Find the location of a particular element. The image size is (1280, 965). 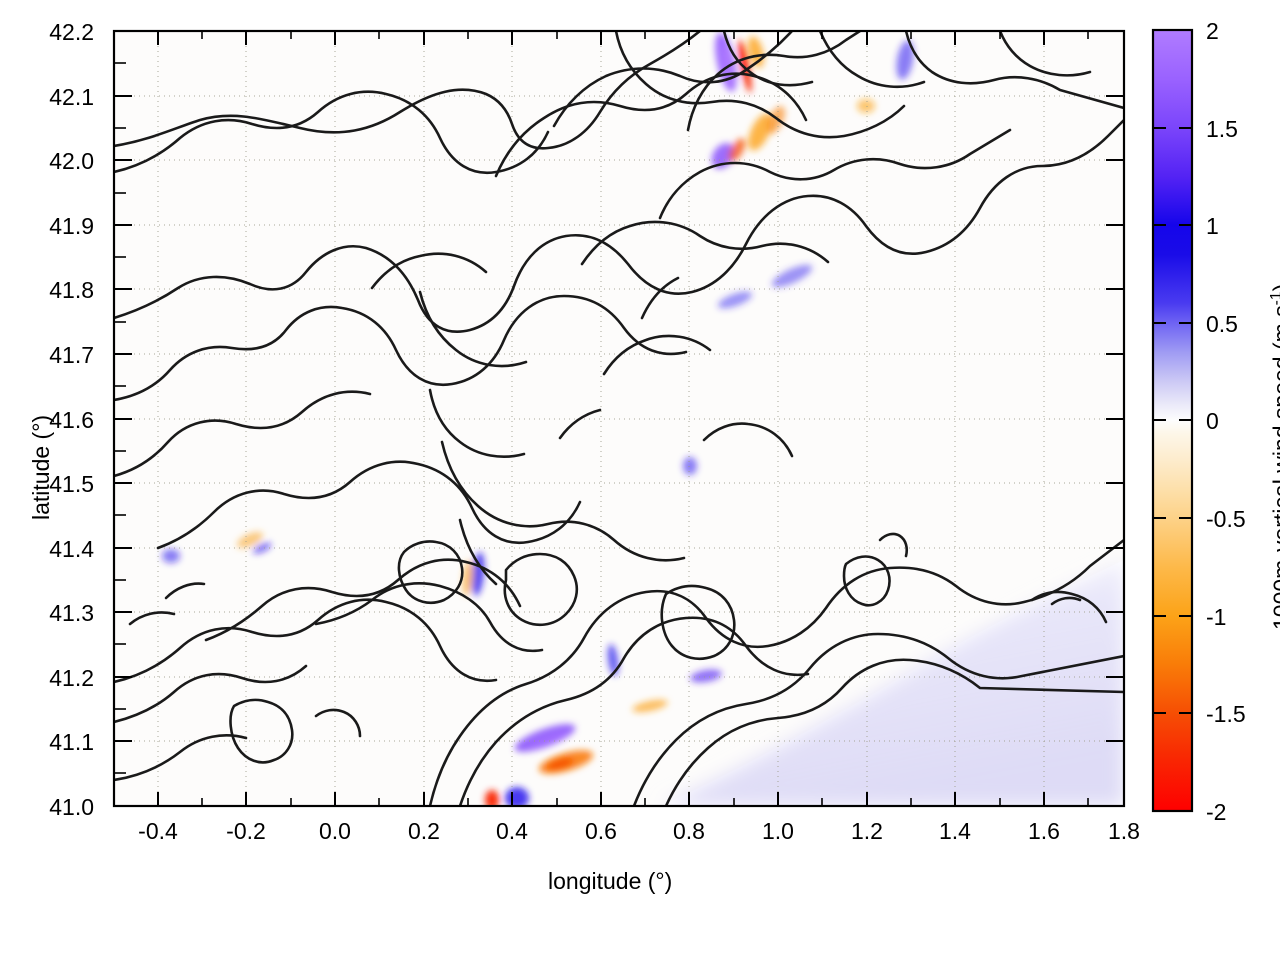

x-tick-label-1-0: 1.0 is located at coordinates (778, 831).